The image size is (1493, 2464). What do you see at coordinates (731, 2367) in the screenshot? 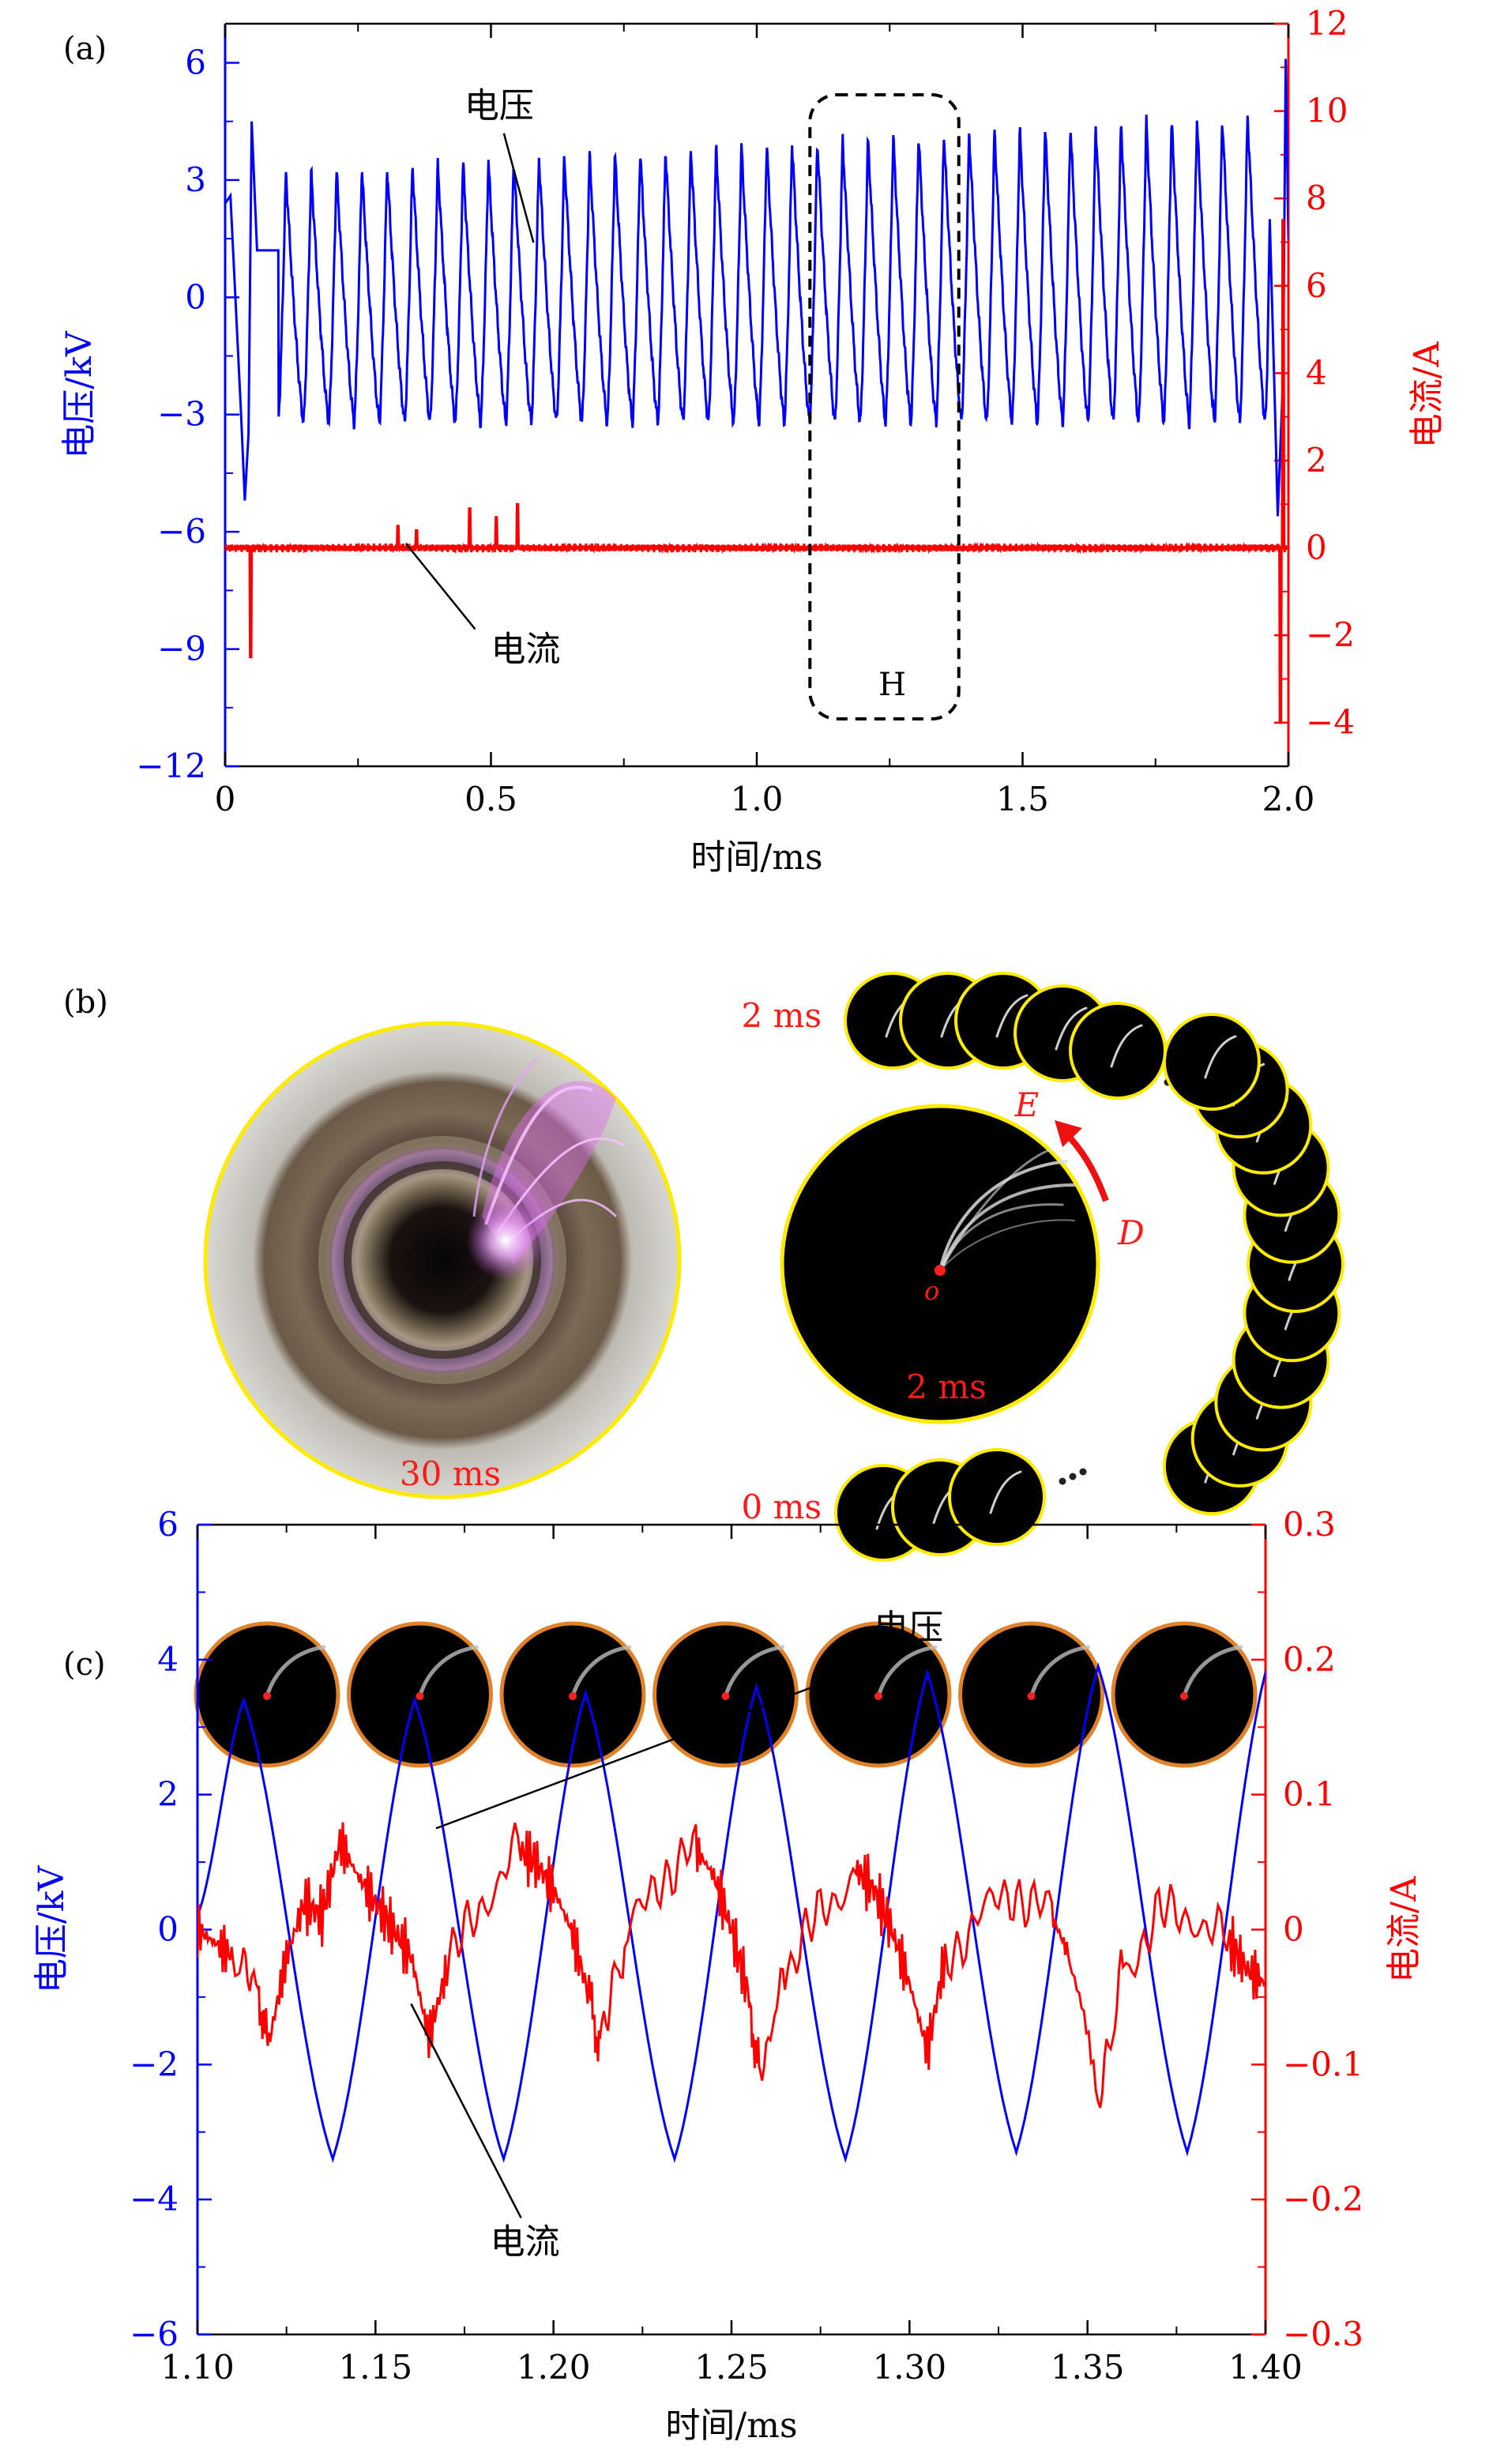
I see `x-tick-label: 1.25` at bounding box center [731, 2367].